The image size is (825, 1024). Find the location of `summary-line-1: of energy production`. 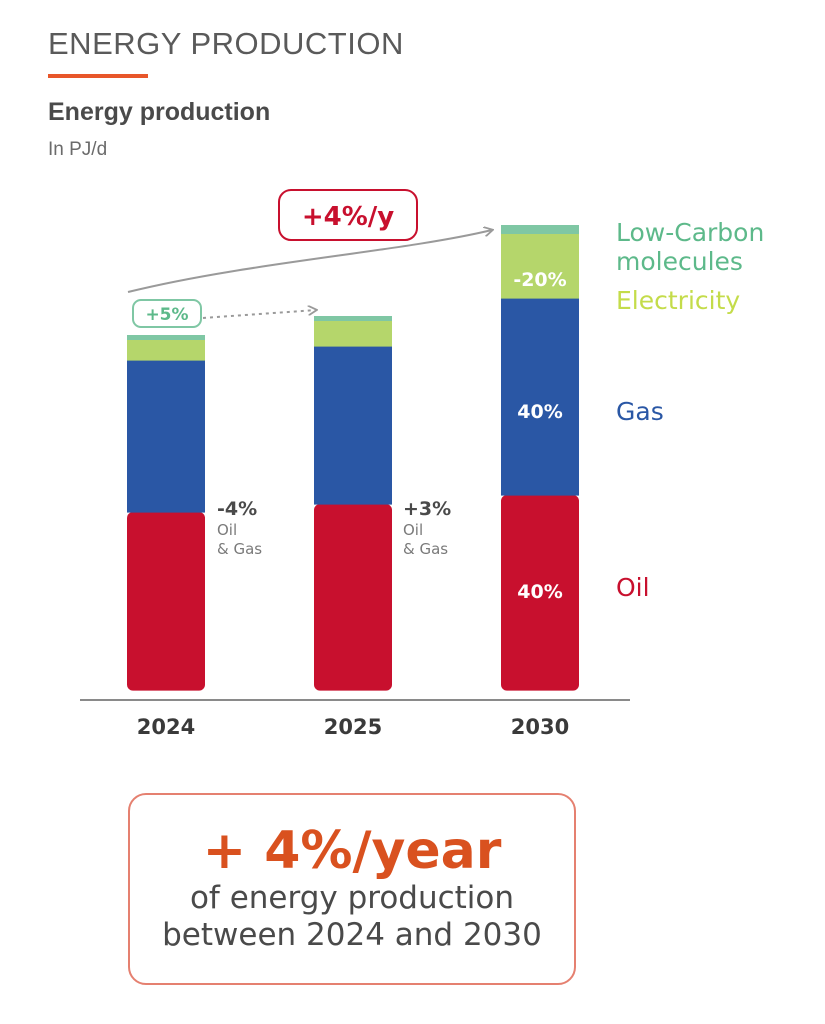

summary-line-1: of energy production is located at coordinates (352, 898).